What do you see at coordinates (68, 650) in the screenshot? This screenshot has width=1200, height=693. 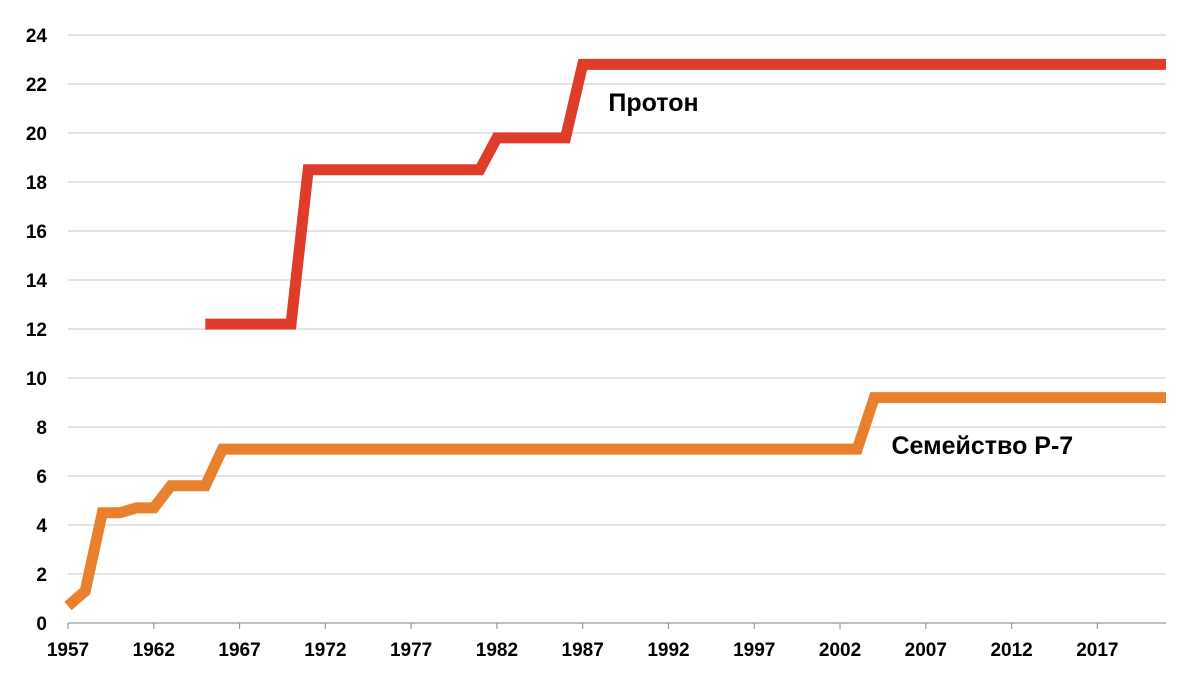 I see `x-tick-label-1957: 1957` at bounding box center [68, 650].